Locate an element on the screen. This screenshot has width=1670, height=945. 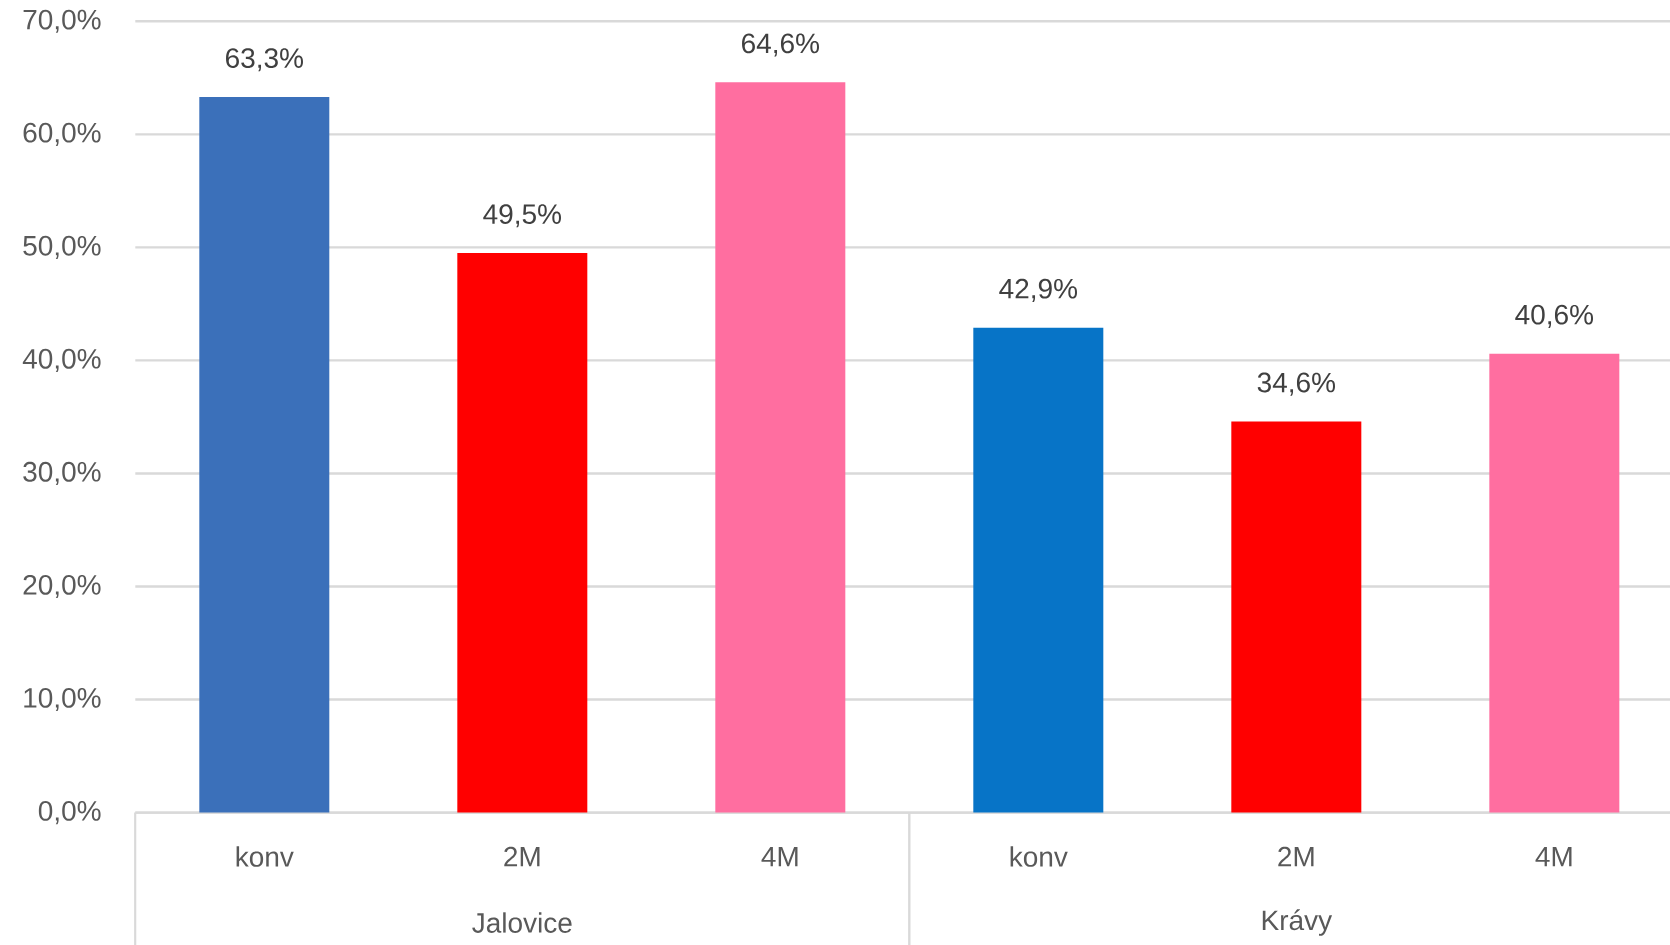
y-tick-label: 60,0% is located at coordinates (62, 134).